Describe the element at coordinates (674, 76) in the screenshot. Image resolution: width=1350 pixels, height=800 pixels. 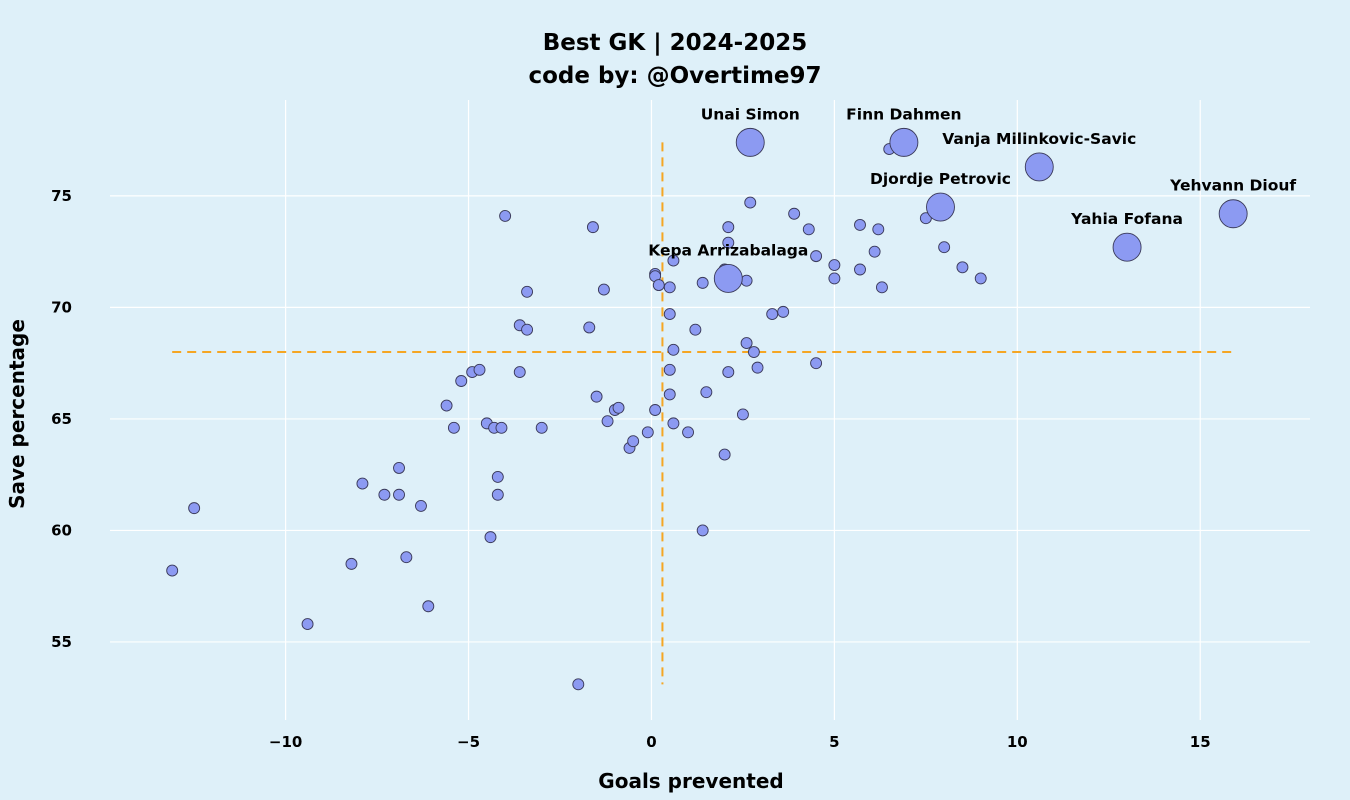
I see `chart-subtitle: code by: @Overtime97` at that location.